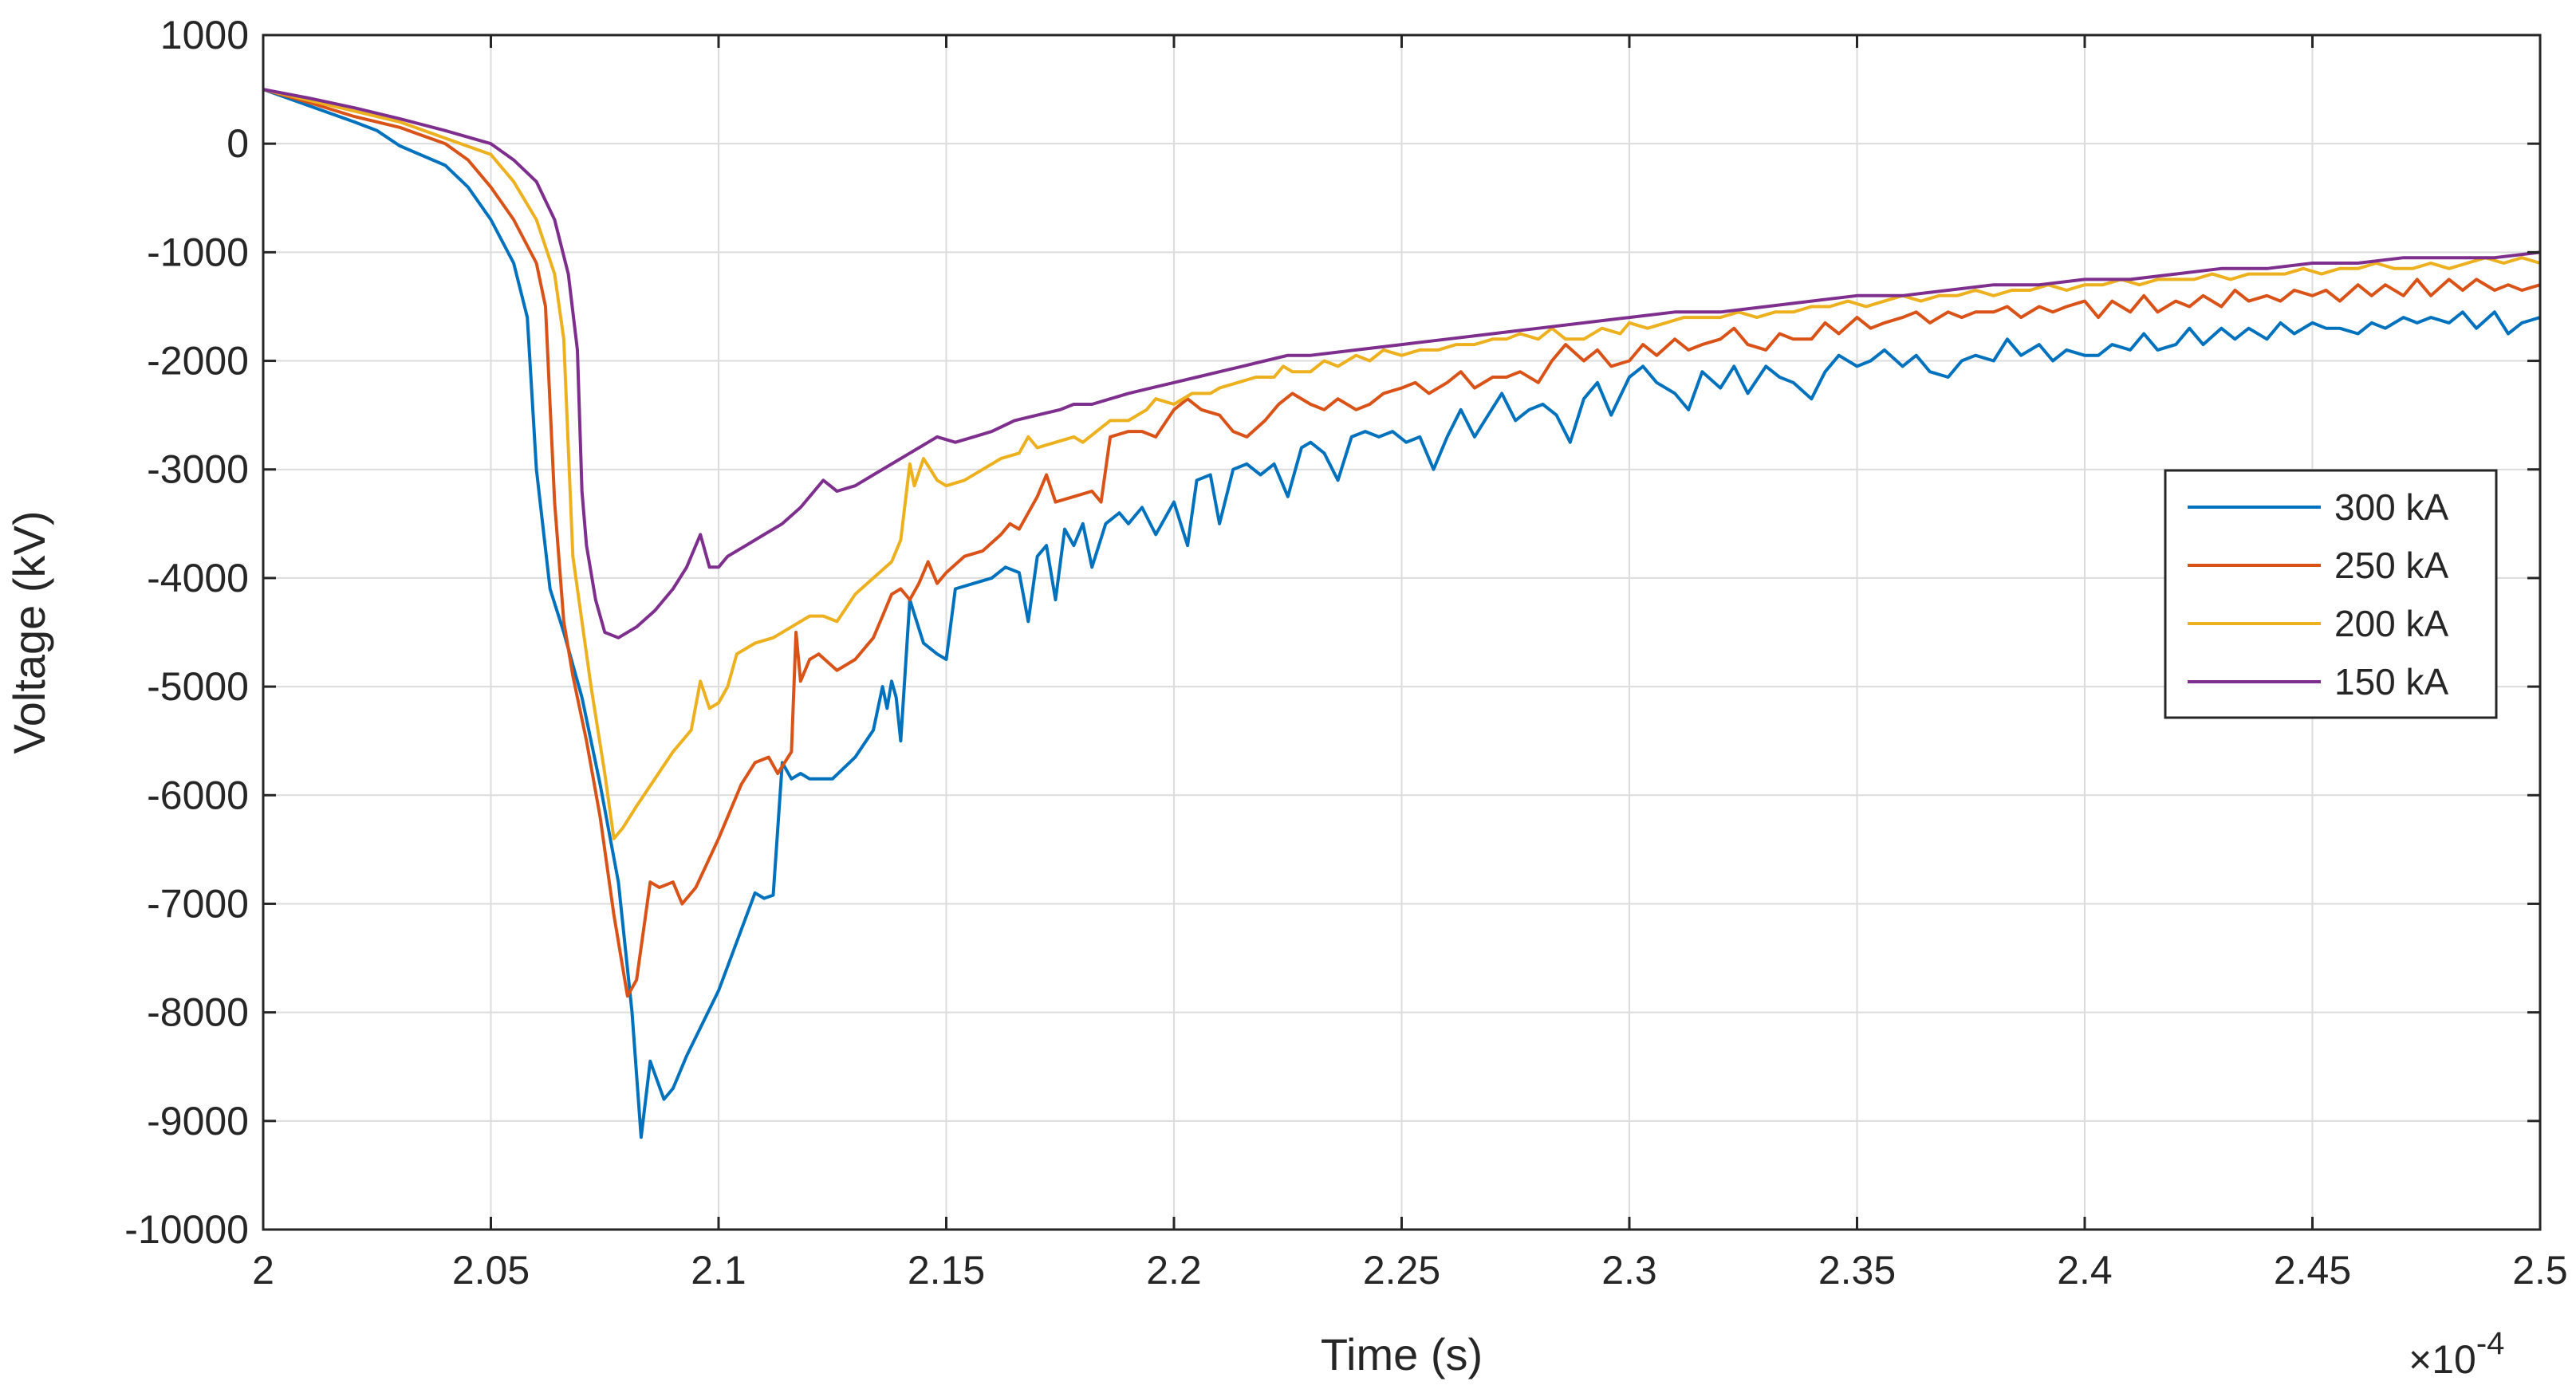 This screenshot has height=1397, width=2576. Describe the element at coordinates (2391, 623) in the screenshot. I see `legend-label: 200 kA` at that location.